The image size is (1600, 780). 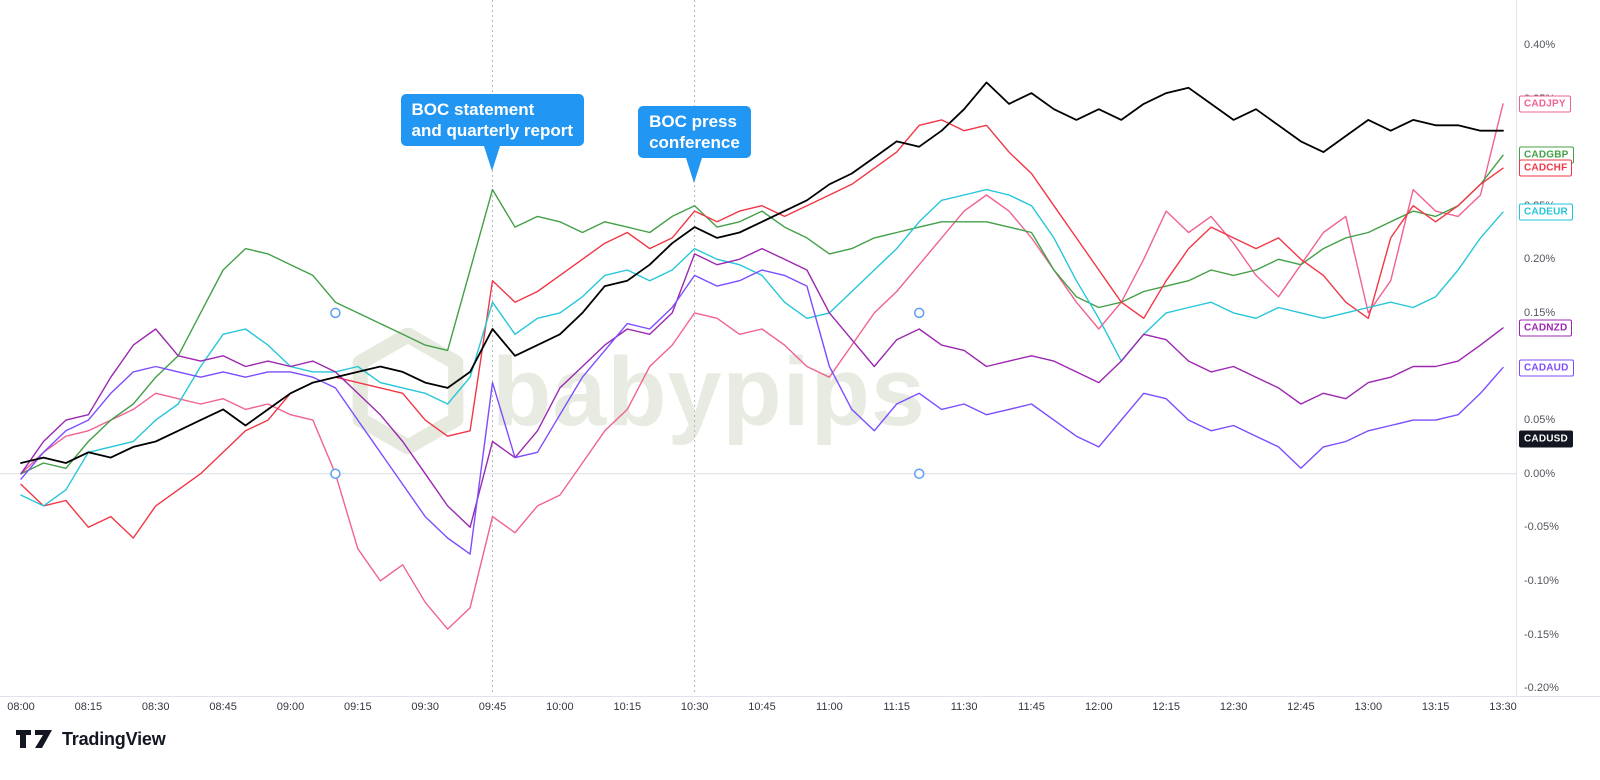 I want to click on x-axis-label: 10:00, so click(x=560, y=707).